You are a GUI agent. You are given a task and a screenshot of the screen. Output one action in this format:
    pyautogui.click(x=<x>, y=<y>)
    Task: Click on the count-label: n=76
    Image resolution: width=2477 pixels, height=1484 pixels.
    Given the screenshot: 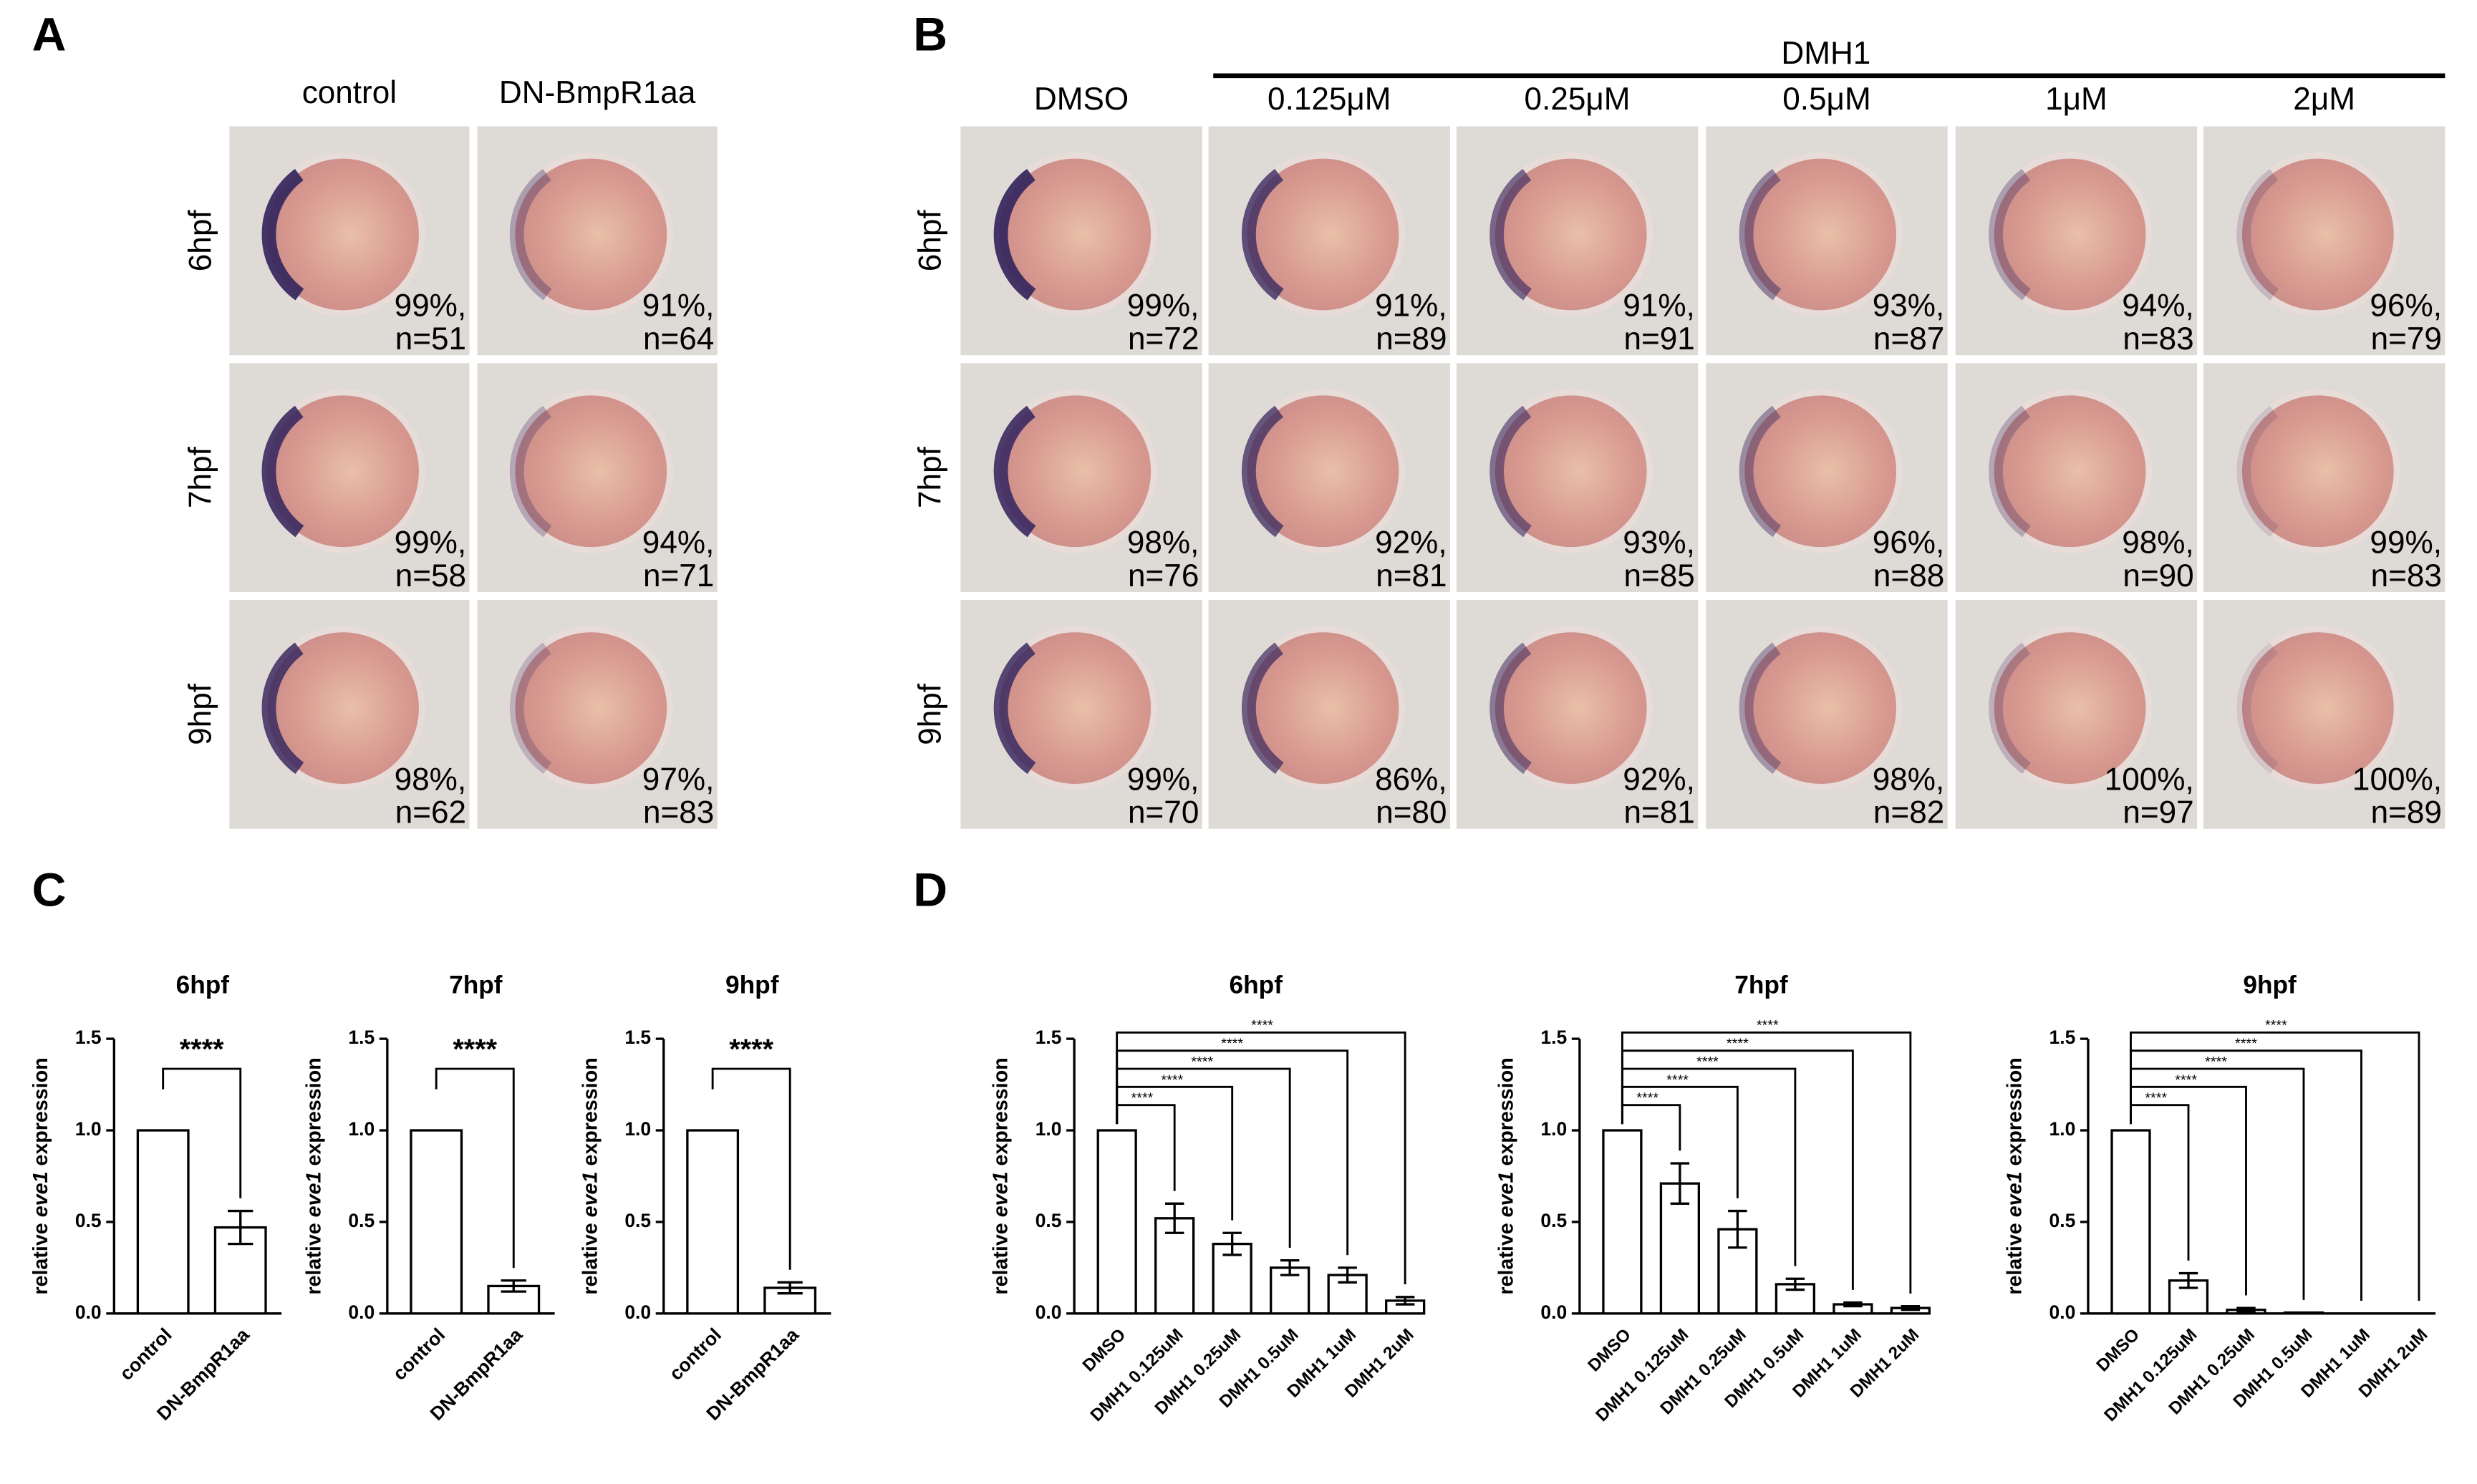 What is the action you would take?
    pyautogui.click(x=1163, y=575)
    